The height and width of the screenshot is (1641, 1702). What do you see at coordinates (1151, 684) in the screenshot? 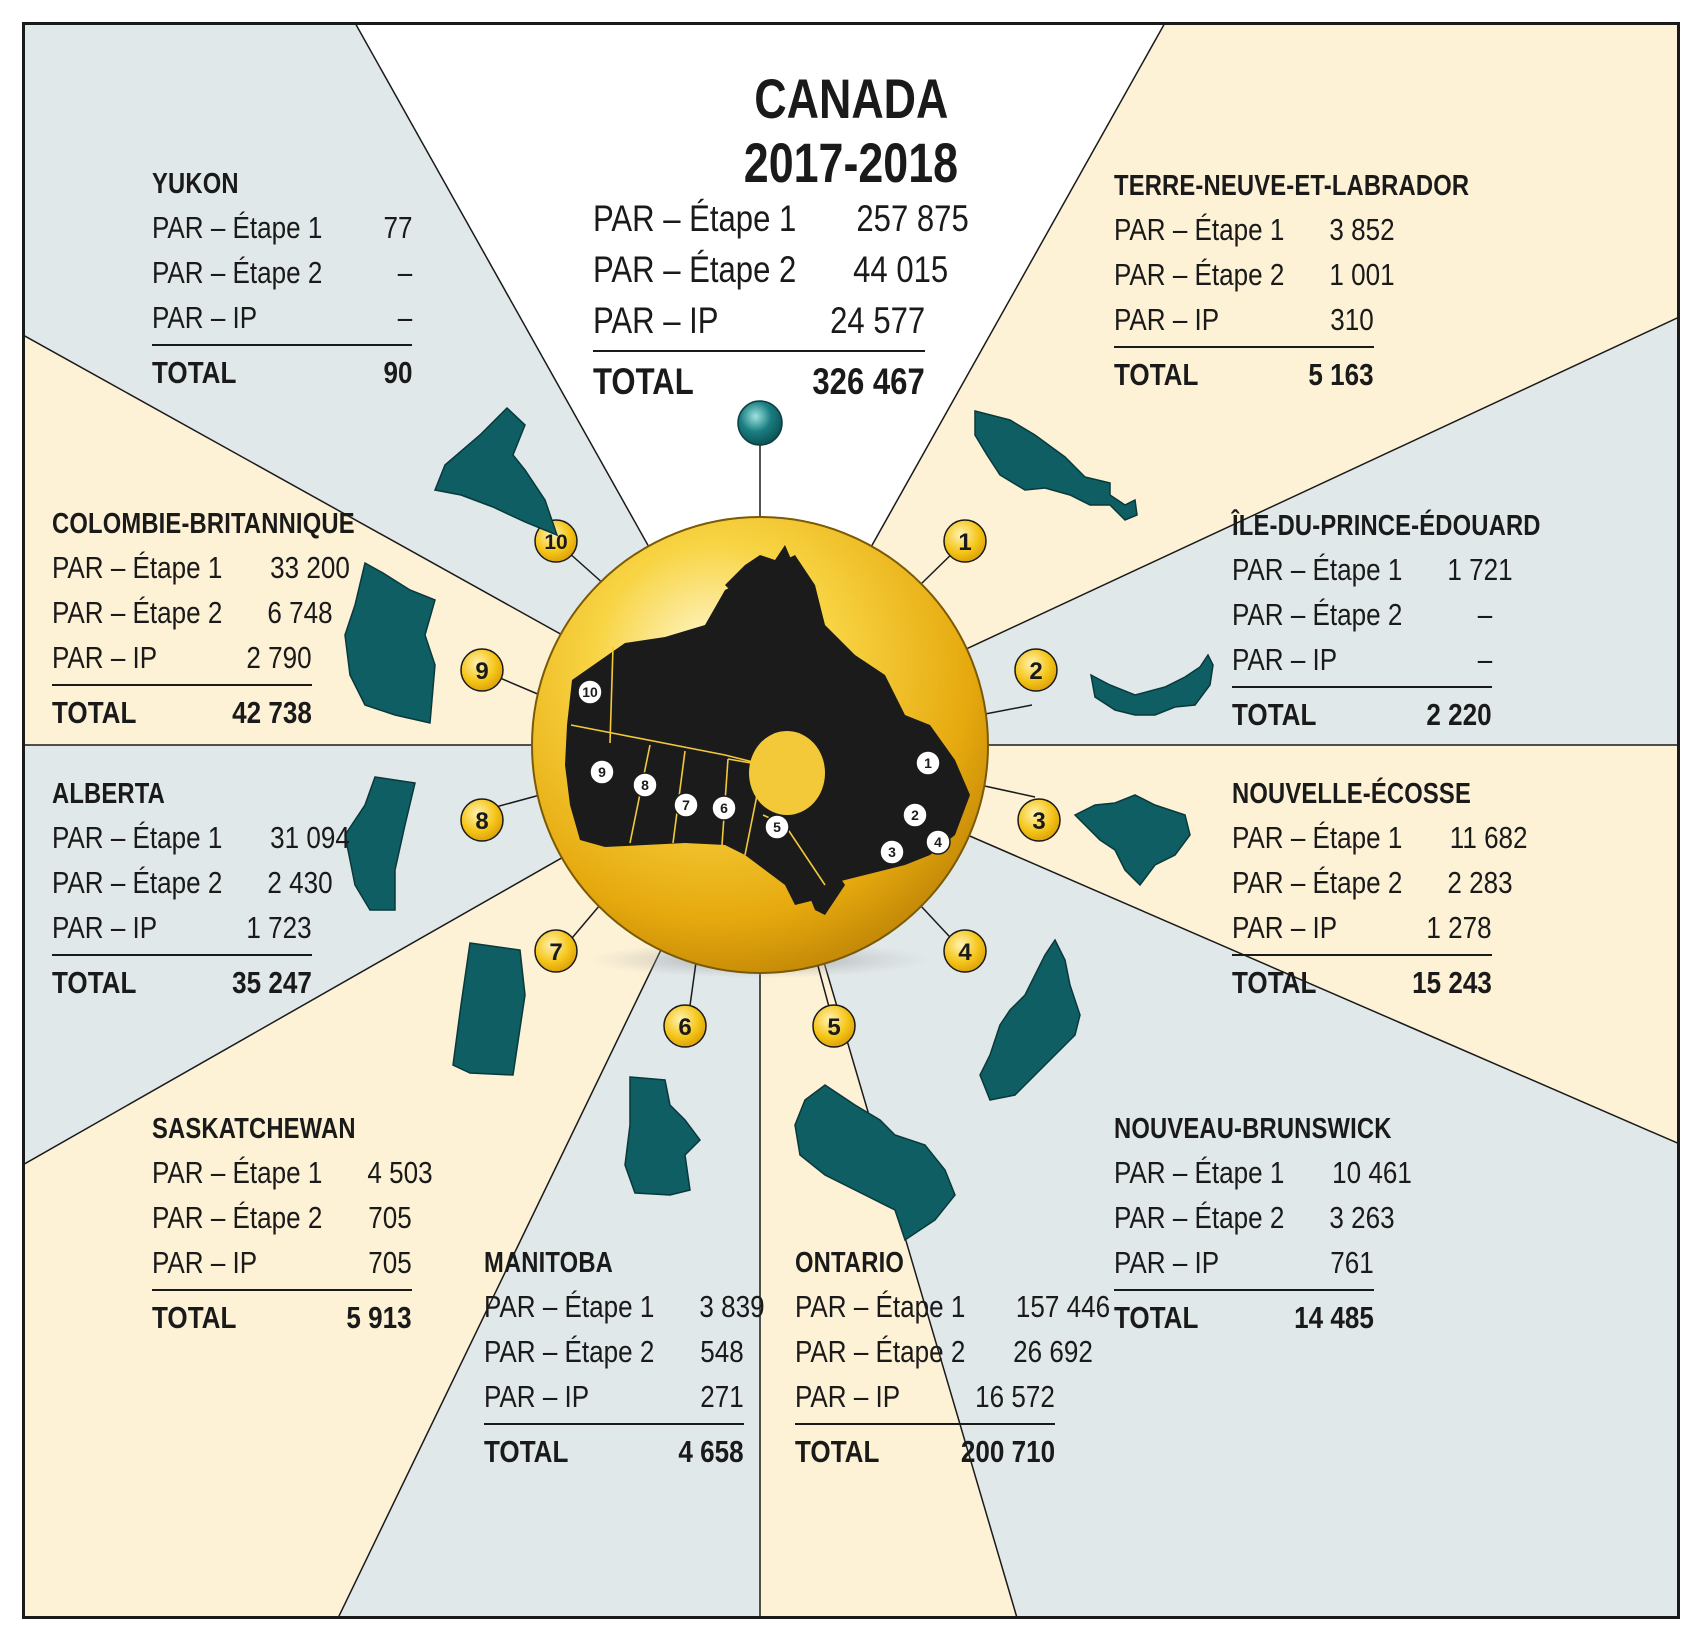
I see `ipe-shape-icon` at bounding box center [1151, 684].